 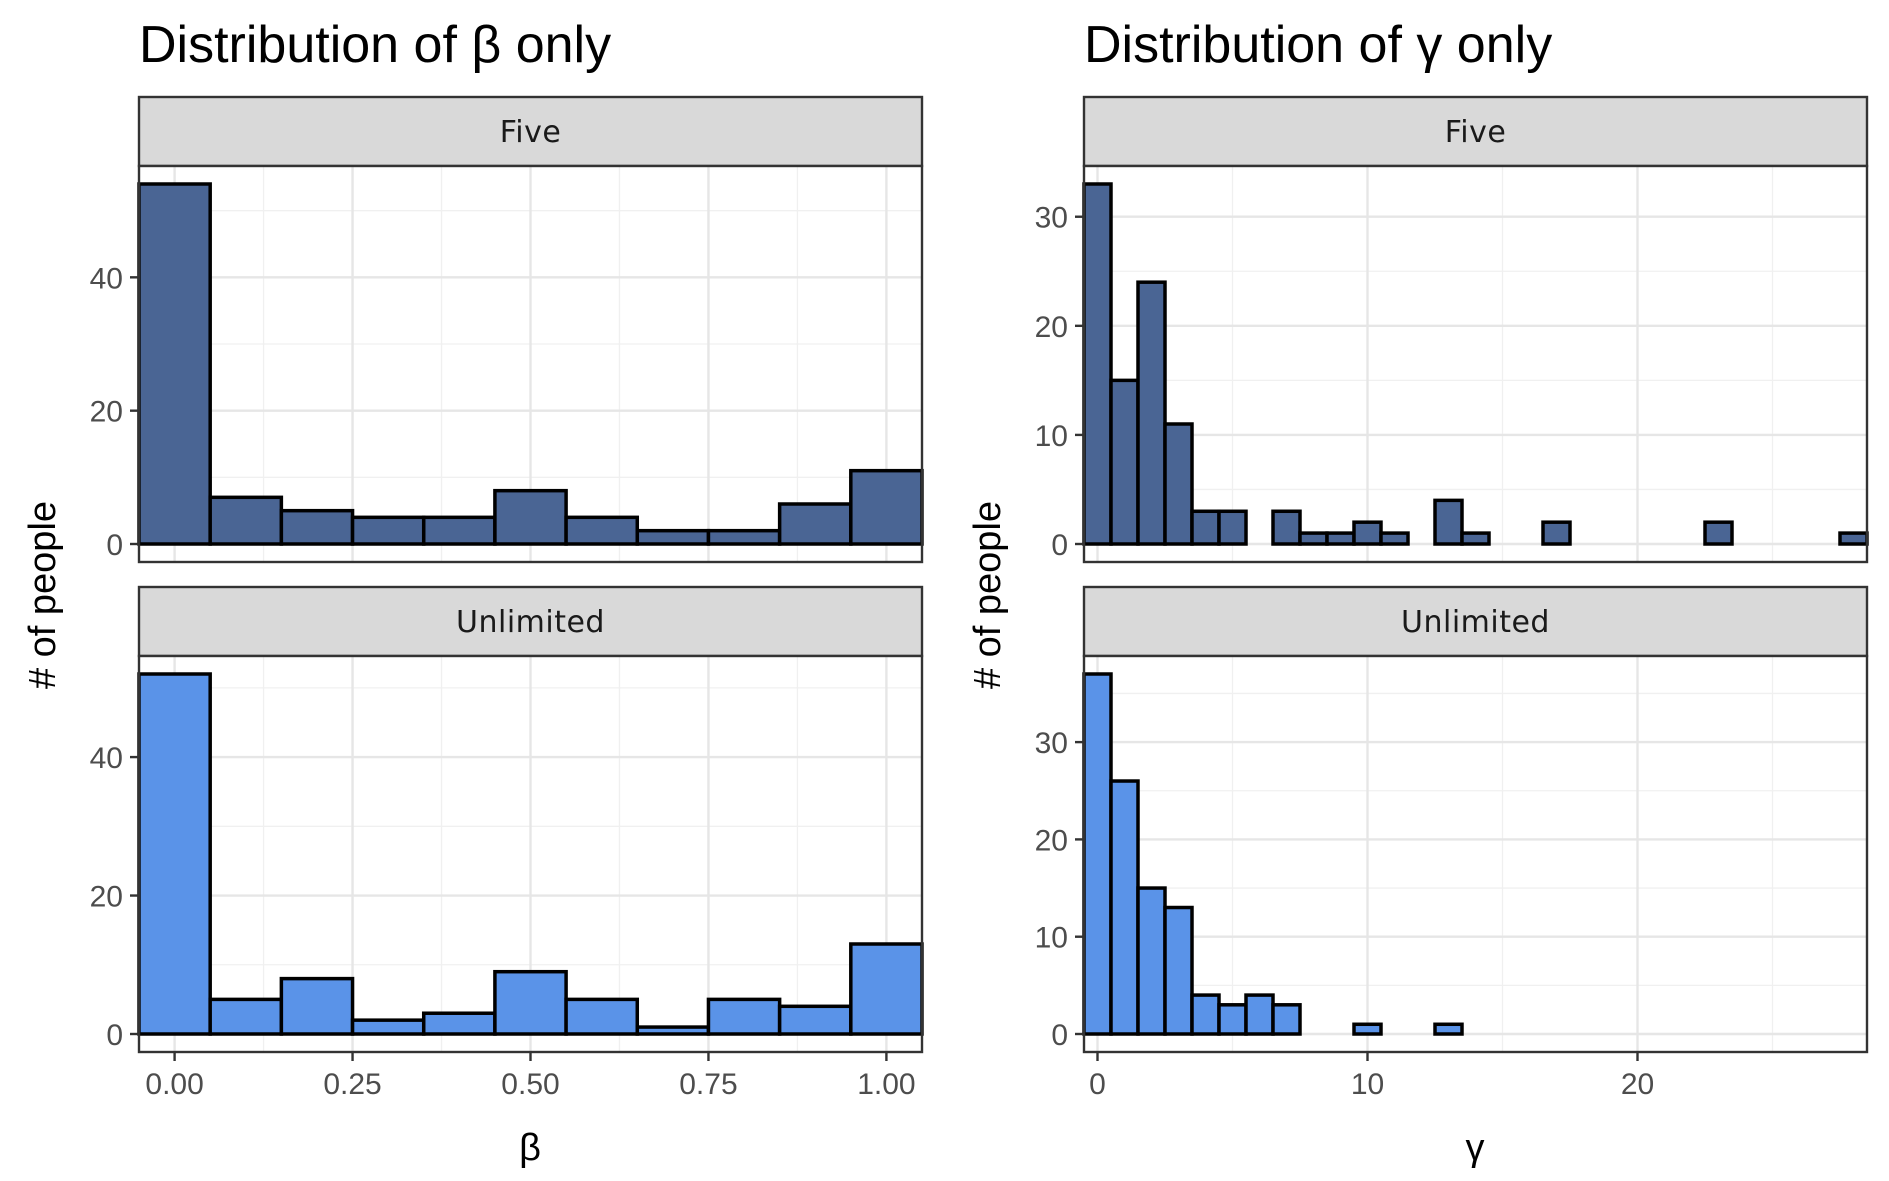 I want to click on beta-unlimited-strip-label: Unlimited, so click(x=530, y=622).